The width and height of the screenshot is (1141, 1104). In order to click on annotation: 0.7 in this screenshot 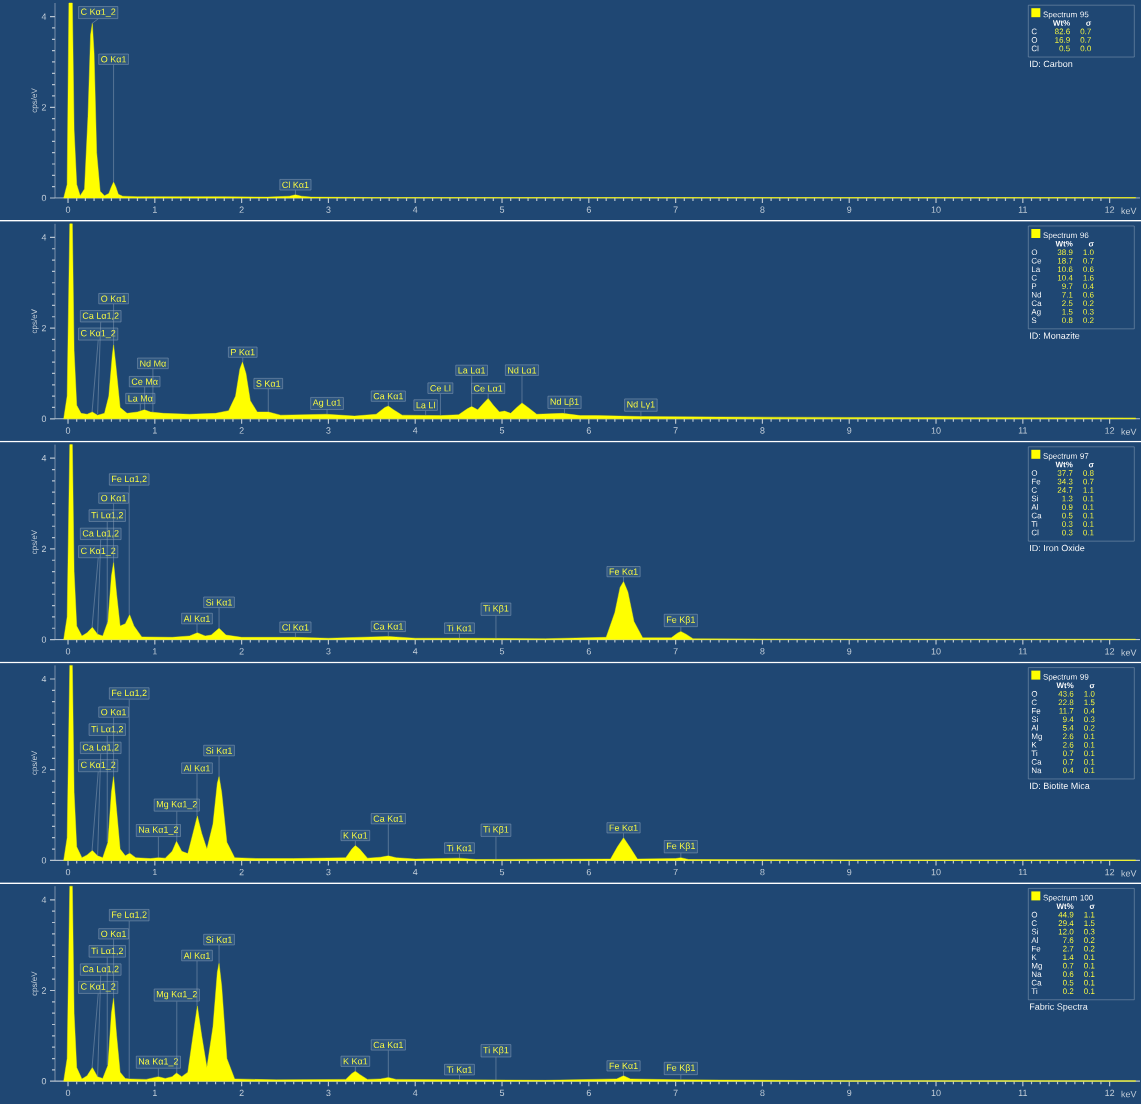, I will do `click(1068, 762)`.